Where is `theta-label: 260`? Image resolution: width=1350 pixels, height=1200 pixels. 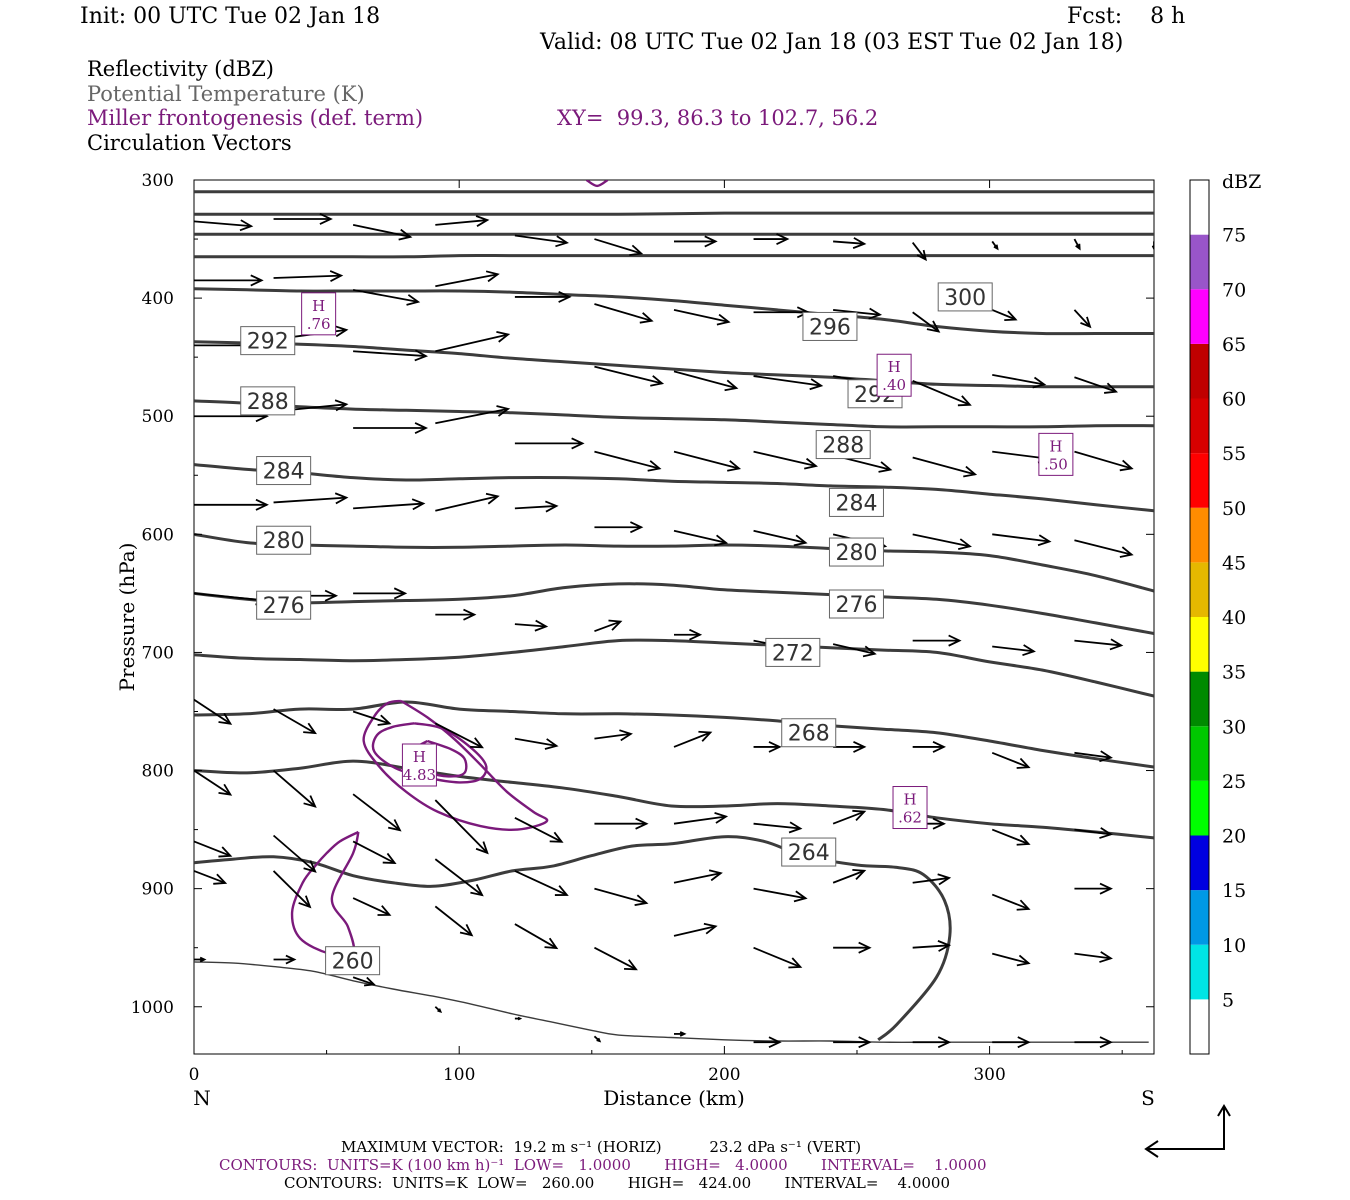
theta-label: 260 is located at coordinates (353, 961).